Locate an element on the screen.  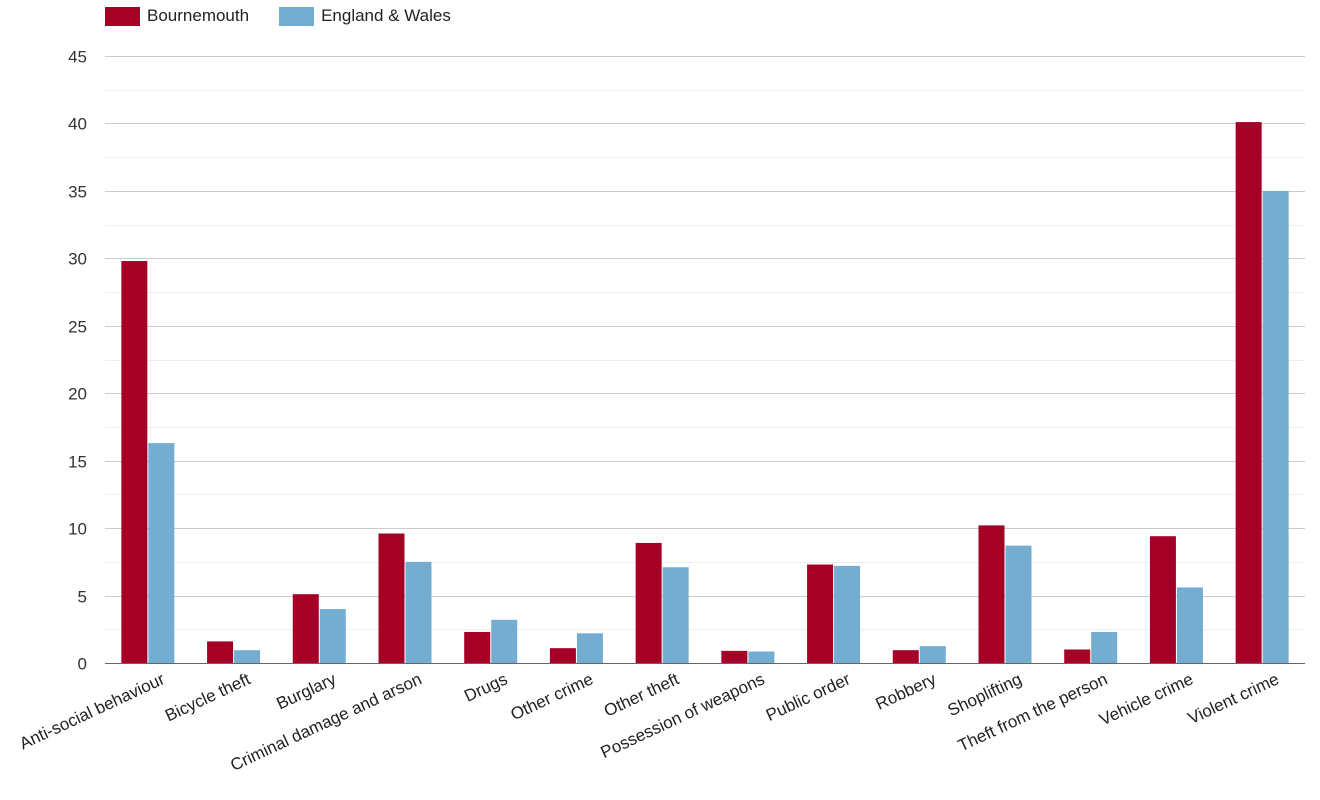
y-tick-label: 0 is located at coordinates (82, 664).